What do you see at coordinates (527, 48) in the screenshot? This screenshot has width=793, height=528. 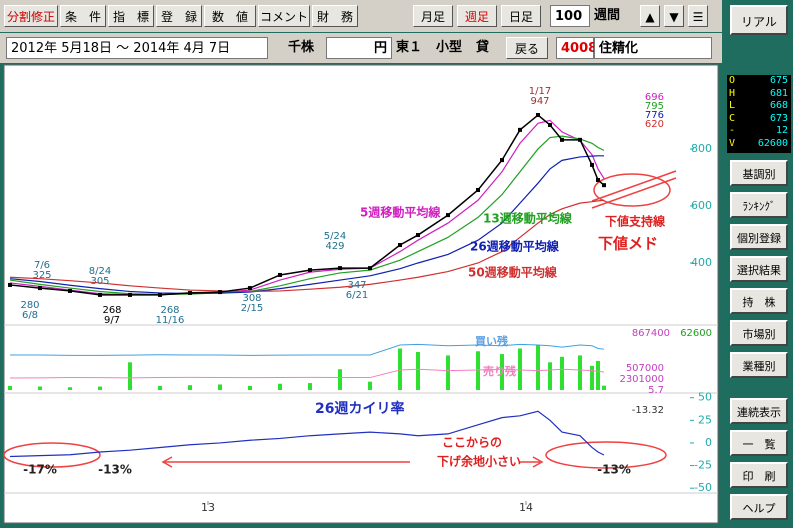 I see `back-button: 戻る` at bounding box center [527, 48].